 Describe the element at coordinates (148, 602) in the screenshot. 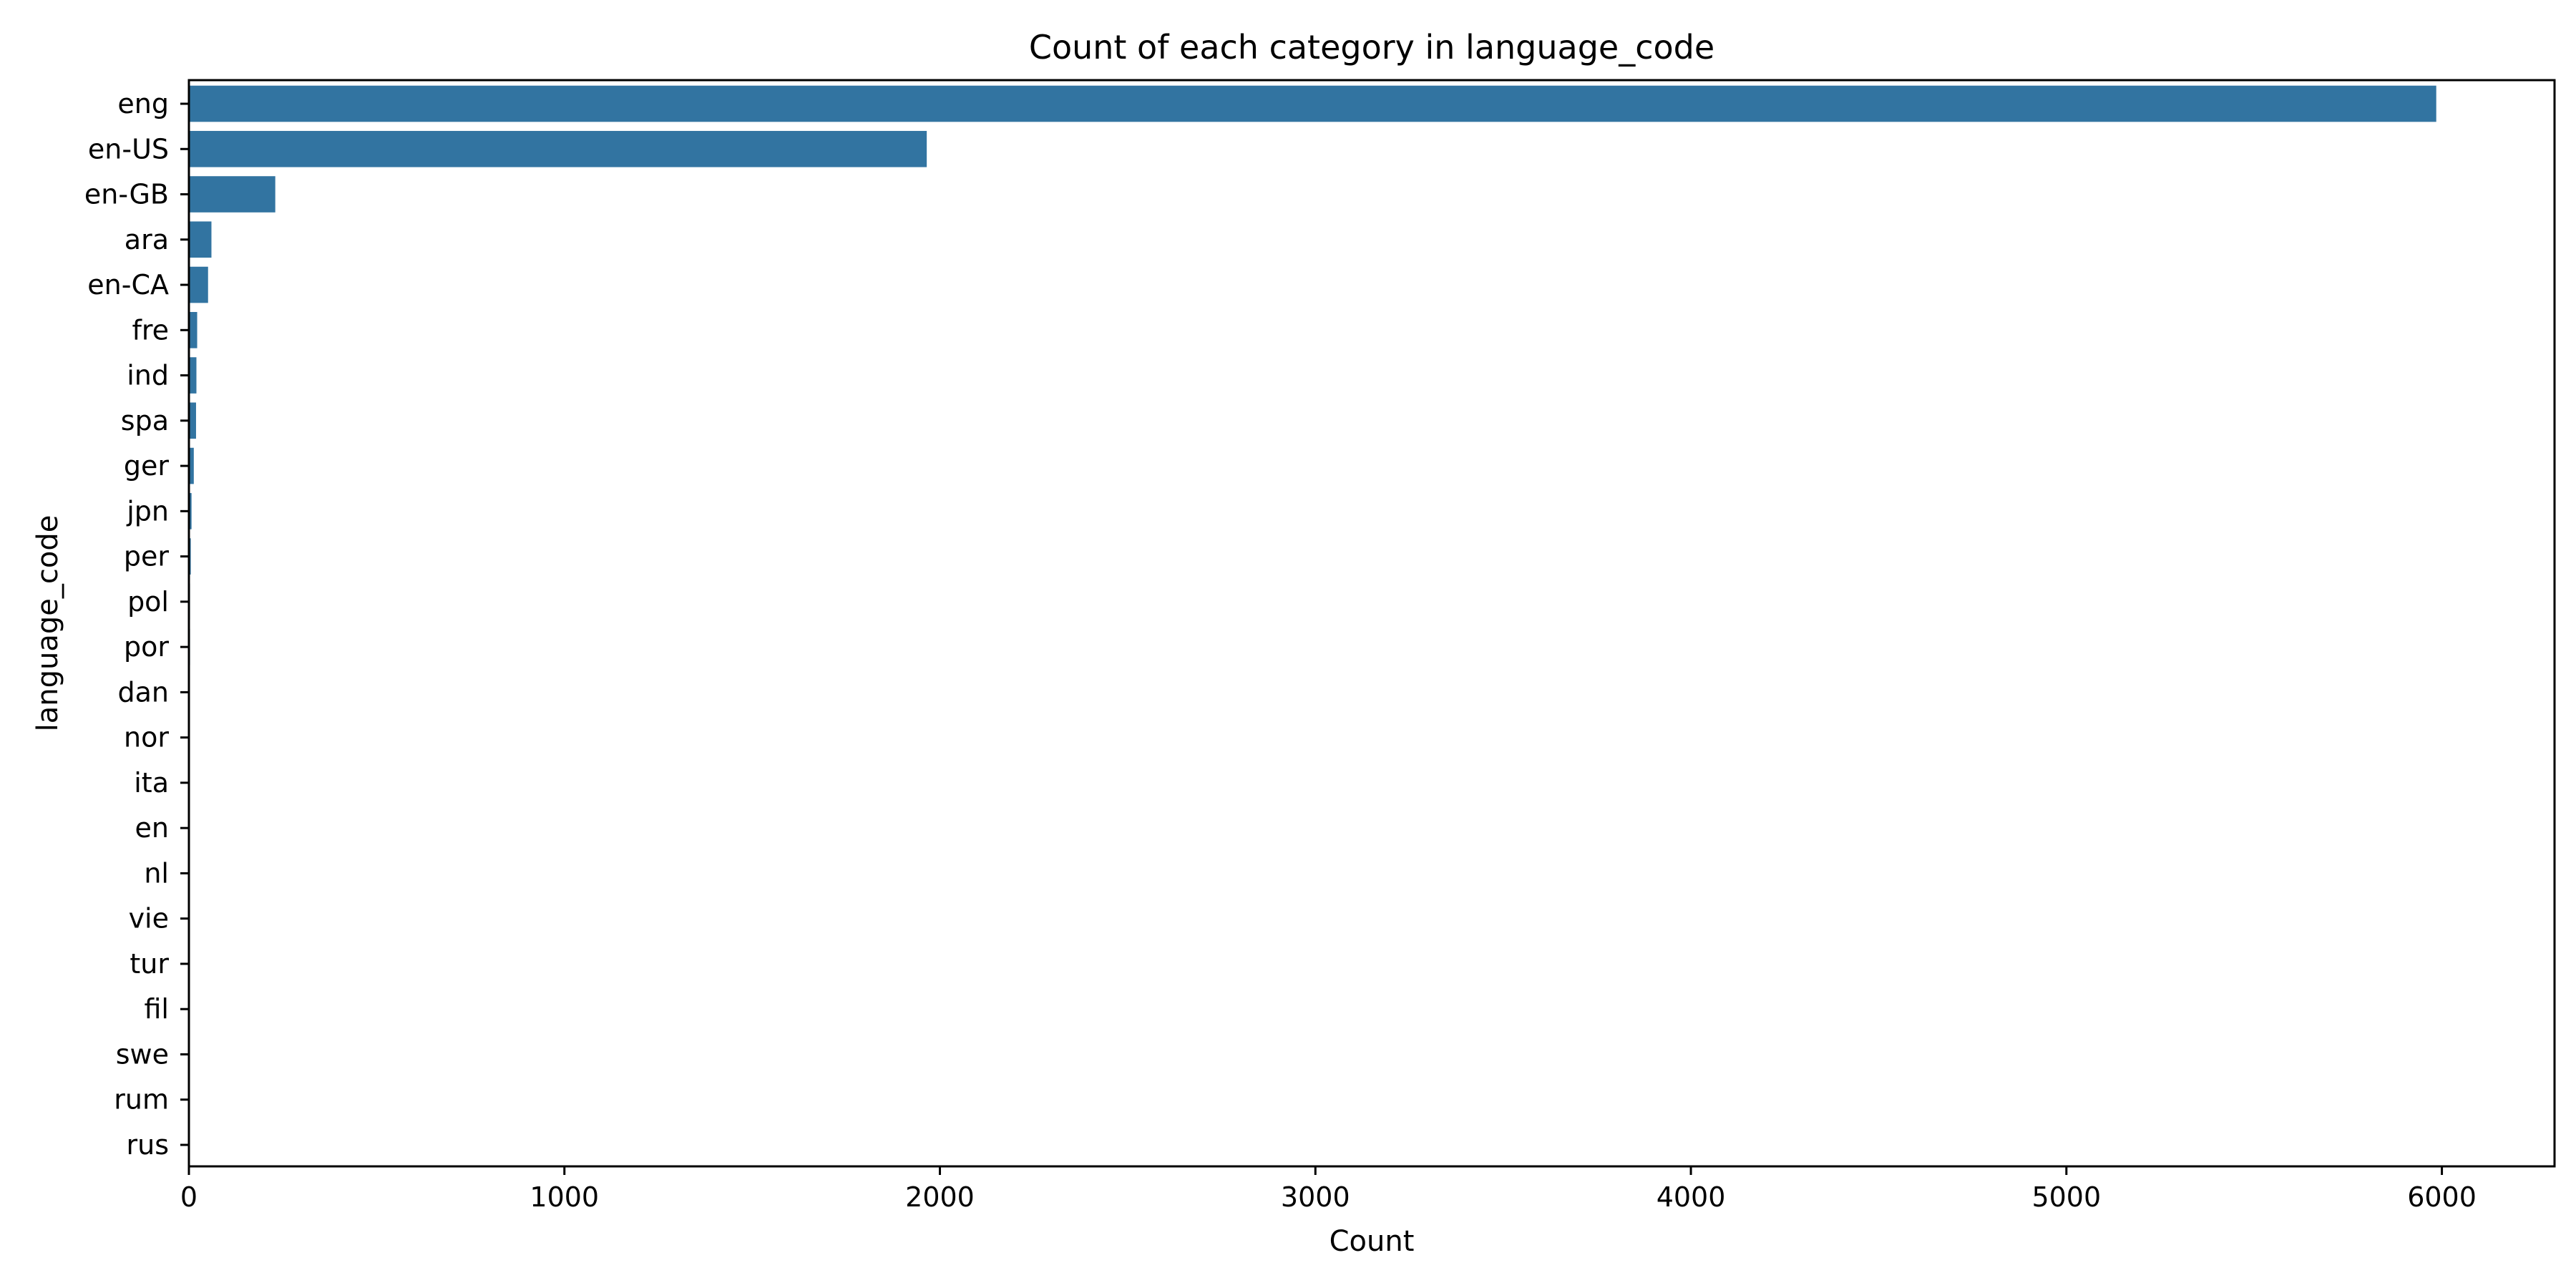

I see `y-tick-label: pol` at that location.